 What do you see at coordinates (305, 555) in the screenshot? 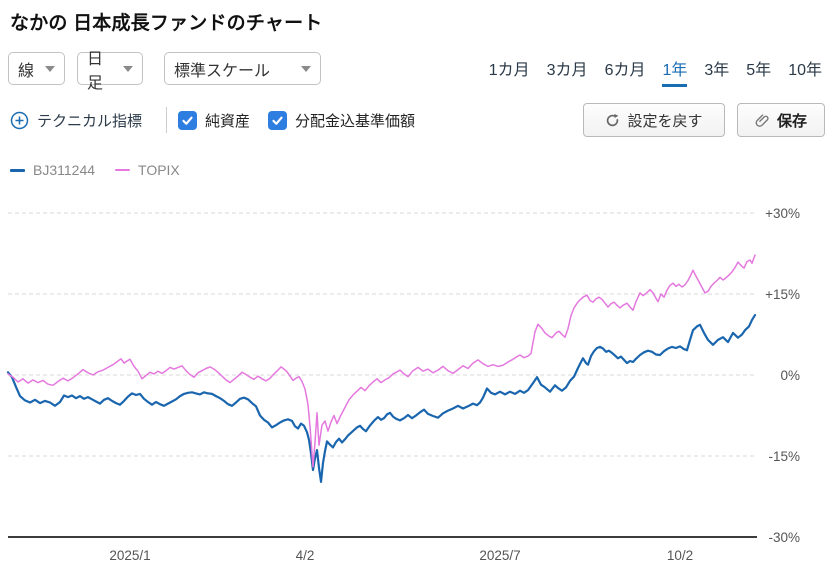
I see `x-tick-label: 4/2` at bounding box center [305, 555].